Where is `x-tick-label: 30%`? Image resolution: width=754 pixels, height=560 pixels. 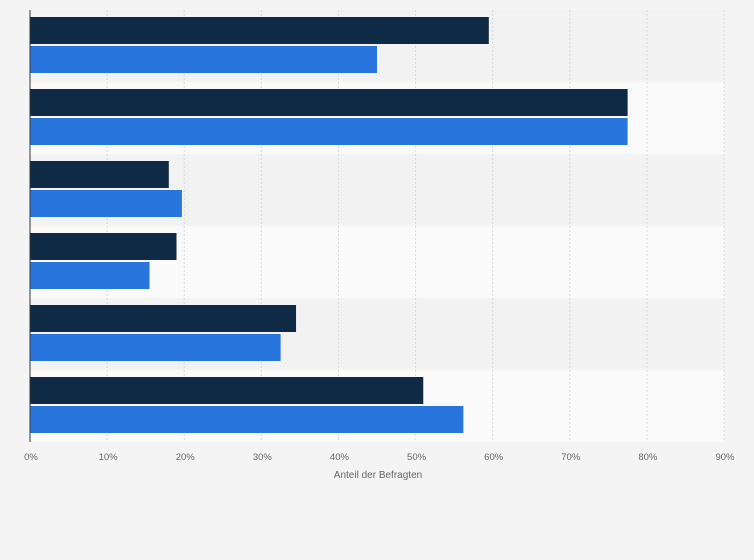
x-tick-label: 30% is located at coordinates (263, 457).